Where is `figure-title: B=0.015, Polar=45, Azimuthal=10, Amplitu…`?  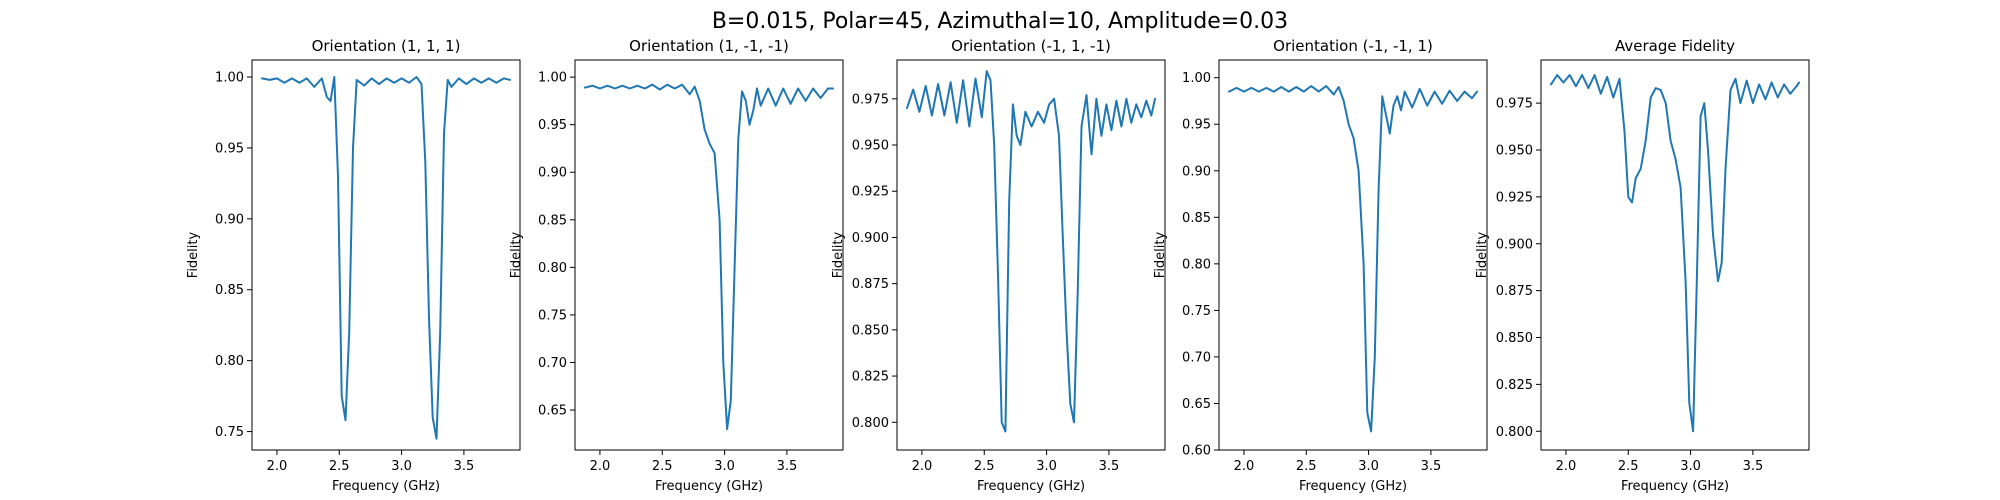 figure-title: B=0.015, Polar=45, Azimuthal=10, Amplitu… is located at coordinates (1000, 21).